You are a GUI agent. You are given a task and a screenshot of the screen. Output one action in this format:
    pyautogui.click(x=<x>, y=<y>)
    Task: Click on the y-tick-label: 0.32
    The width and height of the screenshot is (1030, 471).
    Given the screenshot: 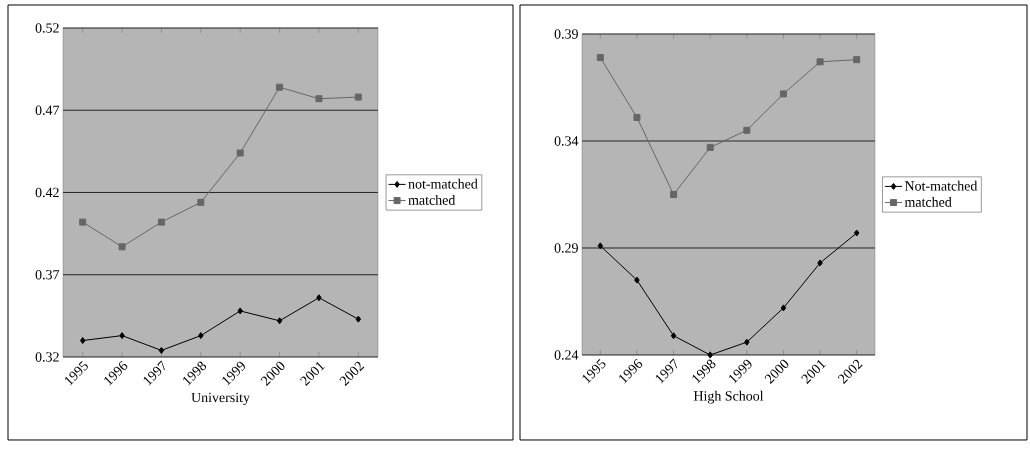 What is the action you would take?
    pyautogui.click(x=47, y=357)
    